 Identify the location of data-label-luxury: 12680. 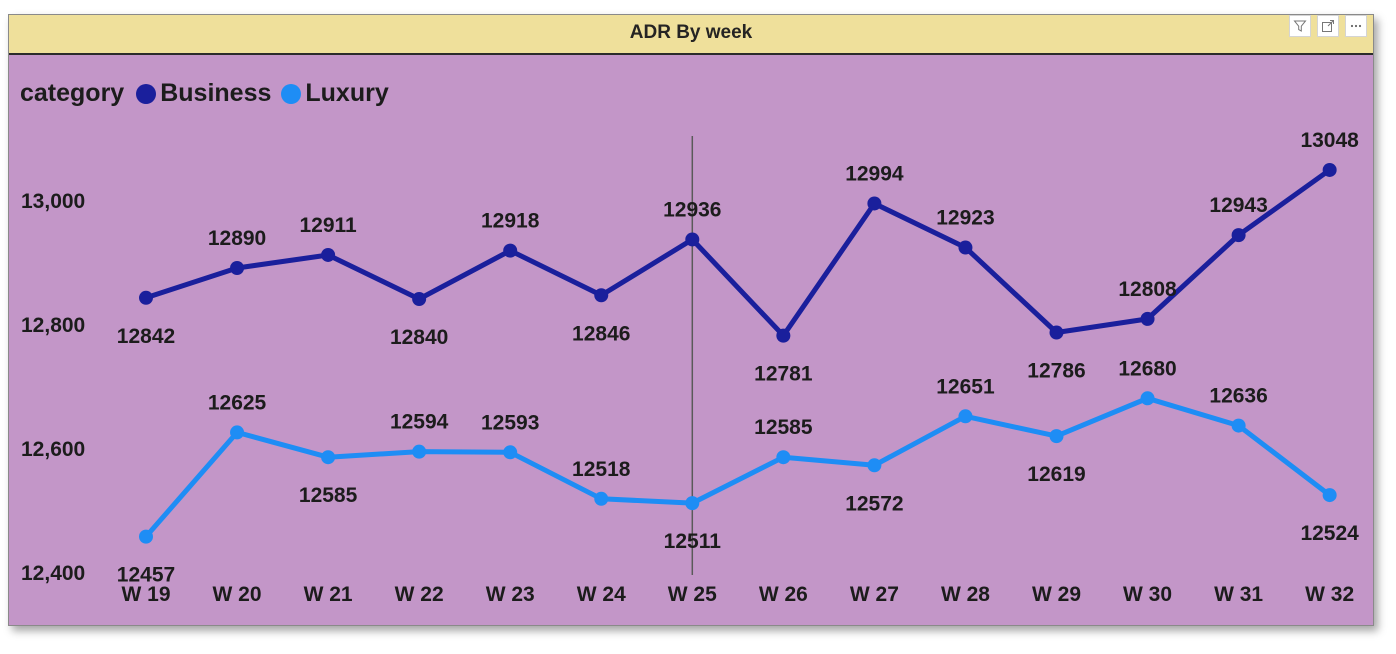
(1147, 368).